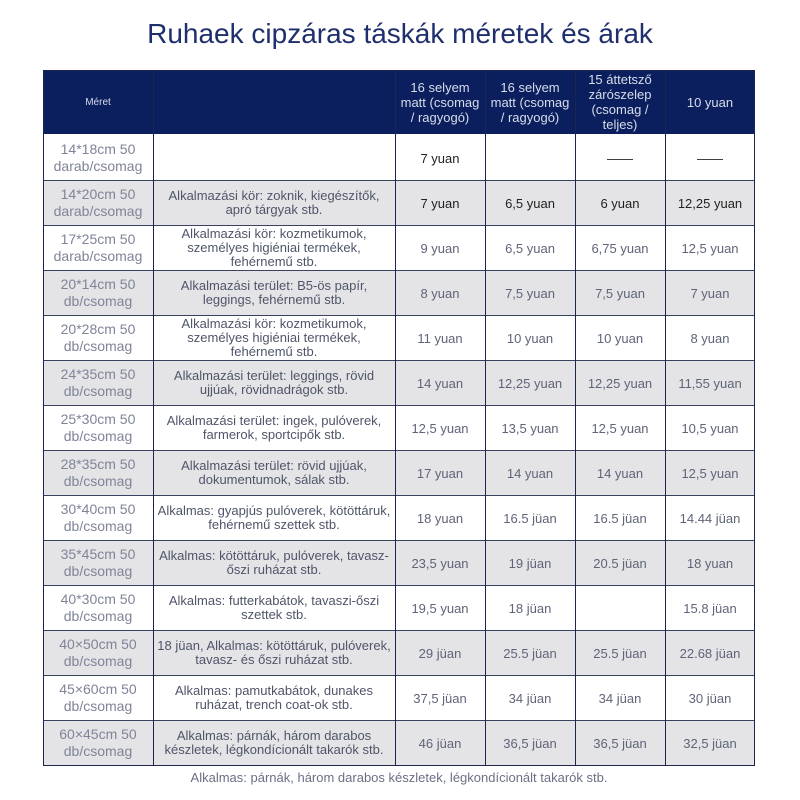 The width and height of the screenshot is (800, 800). What do you see at coordinates (399, 158) in the screenshot?
I see `table-row: 14*18cm 50 darab/csomag 7 yuan —— ——` at bounding box center [399, 158].